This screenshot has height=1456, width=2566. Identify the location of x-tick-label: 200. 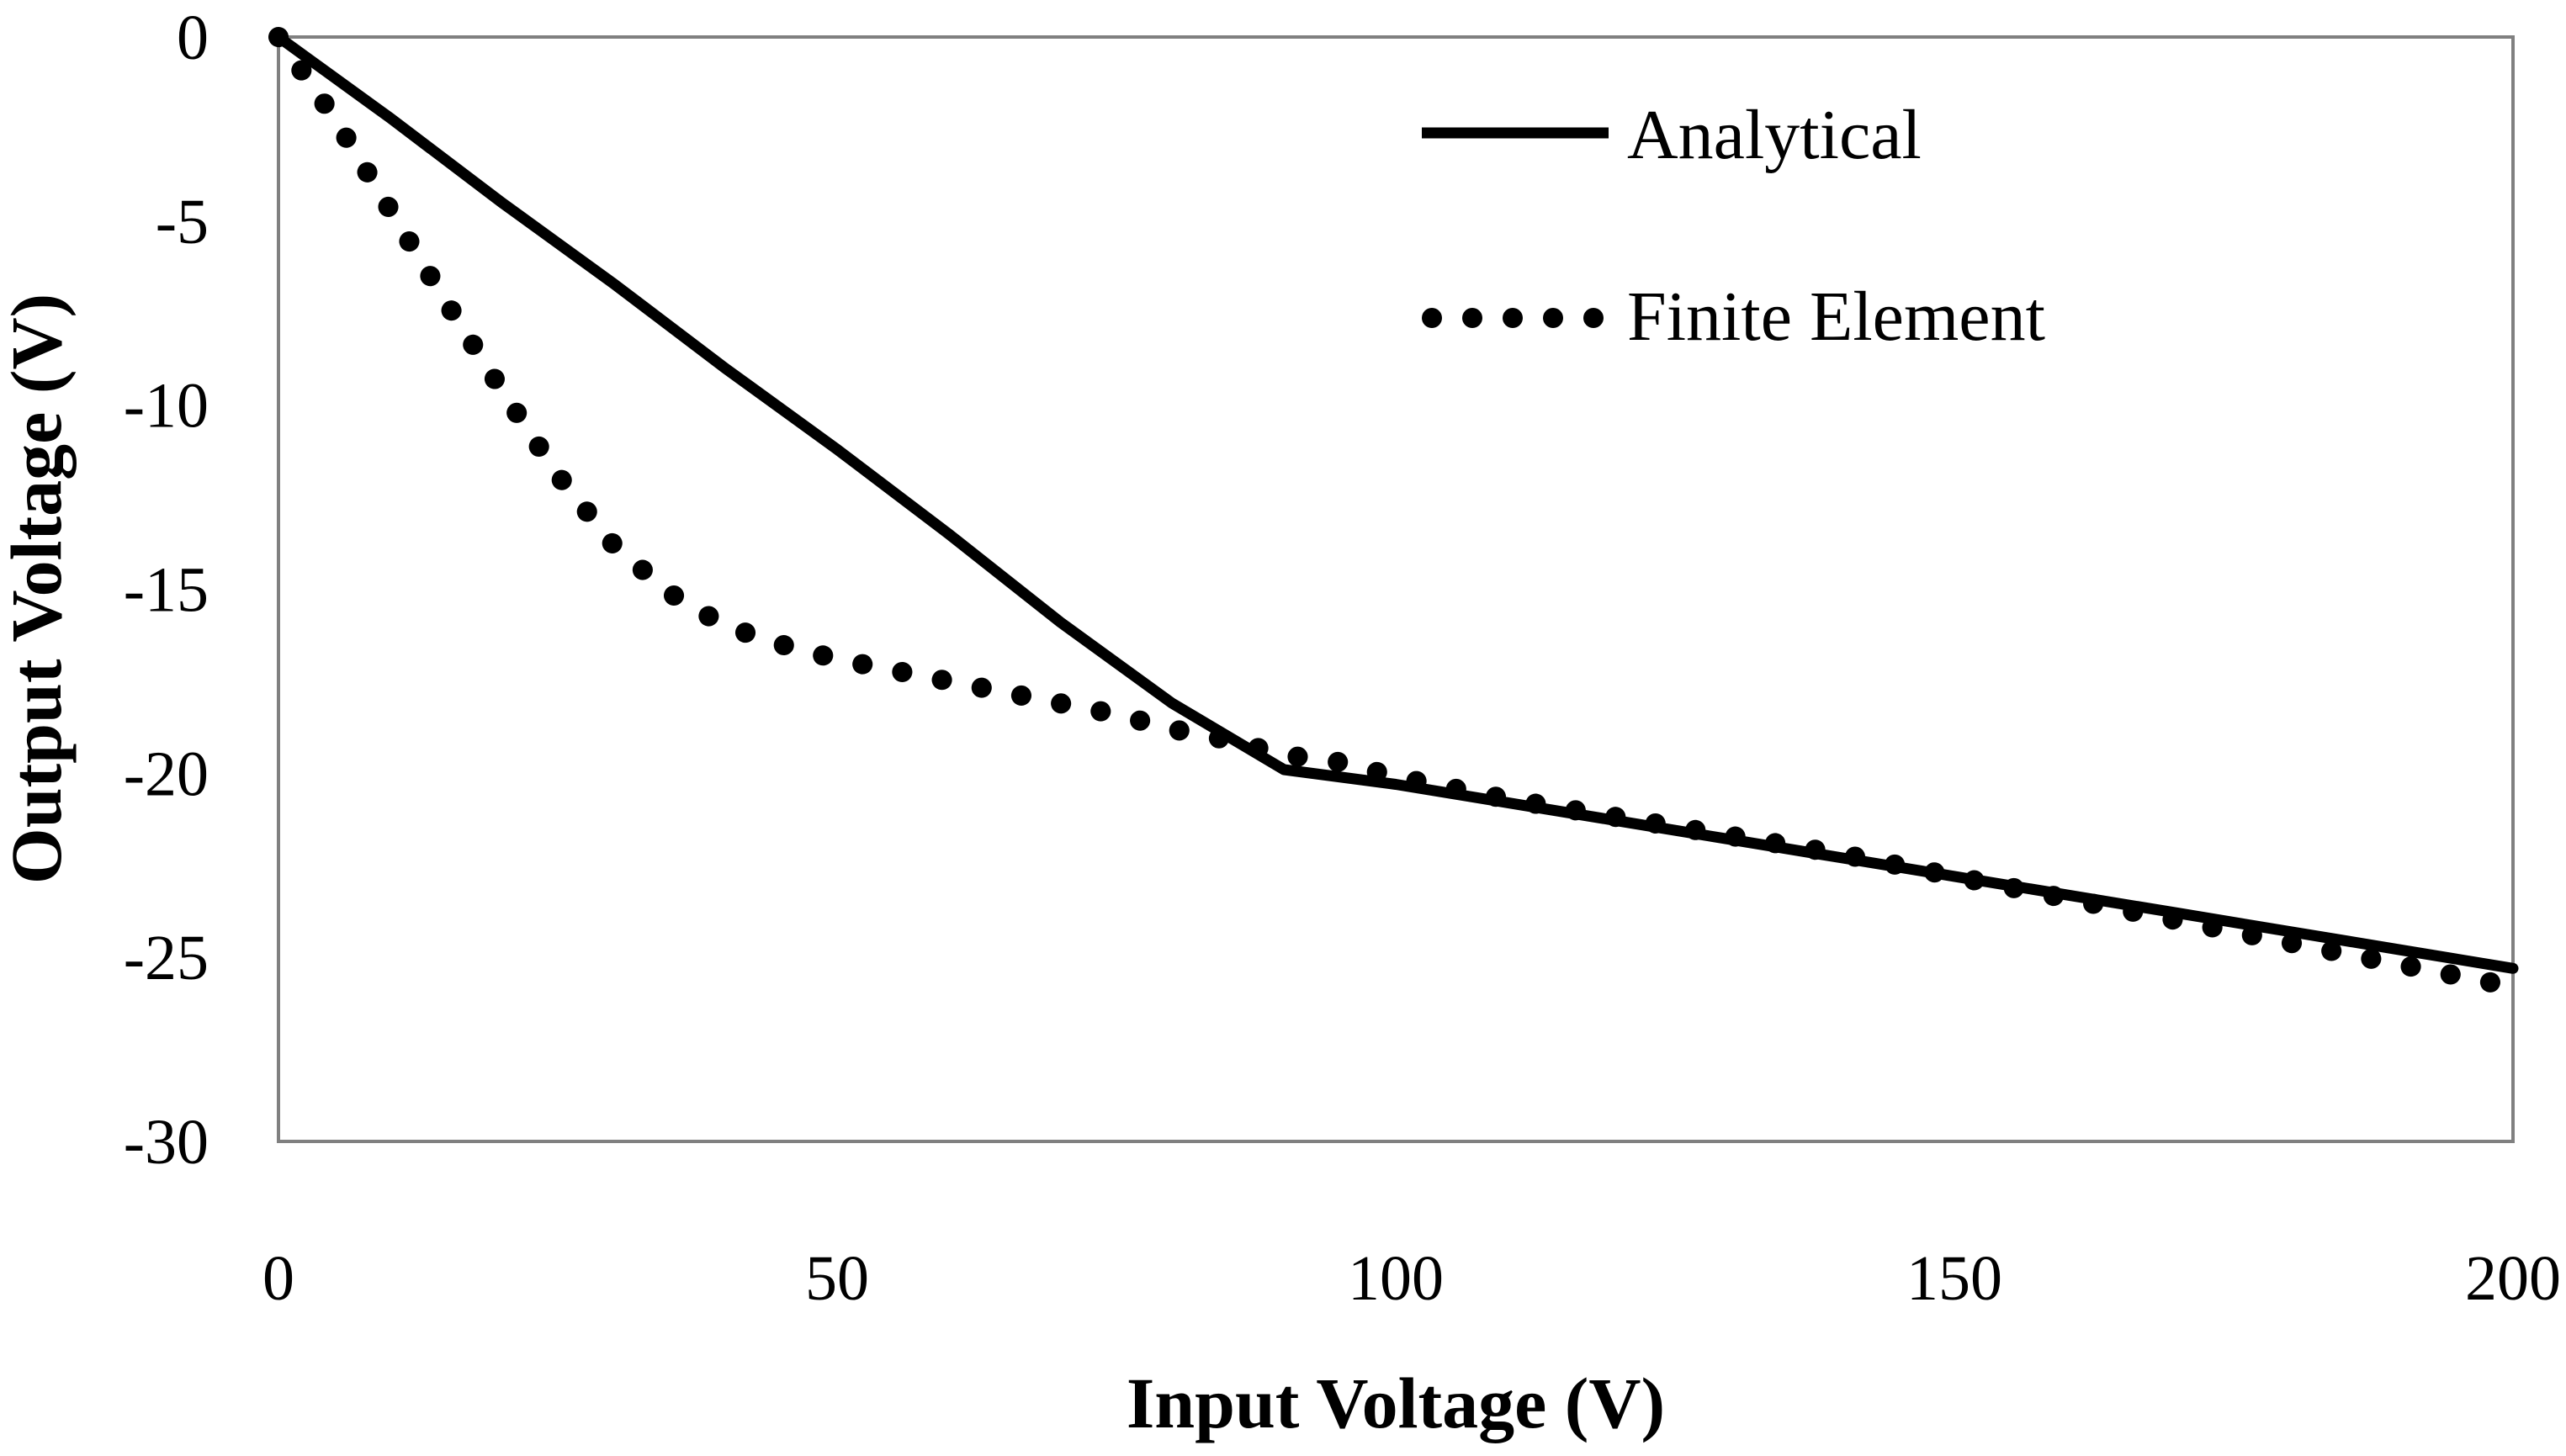
(2513, 1278).